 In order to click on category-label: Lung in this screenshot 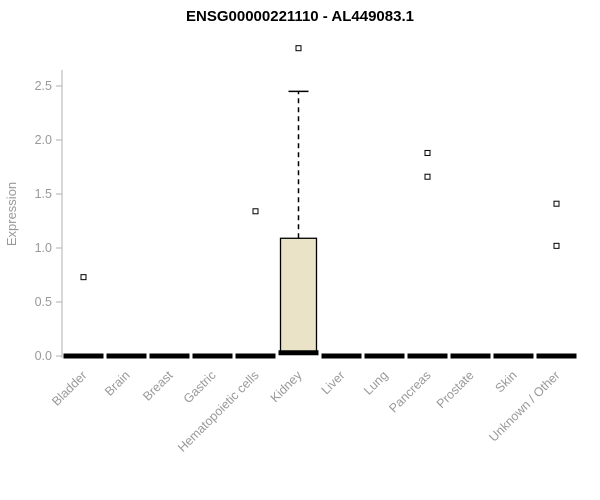, I will do `click(376, 383)`.